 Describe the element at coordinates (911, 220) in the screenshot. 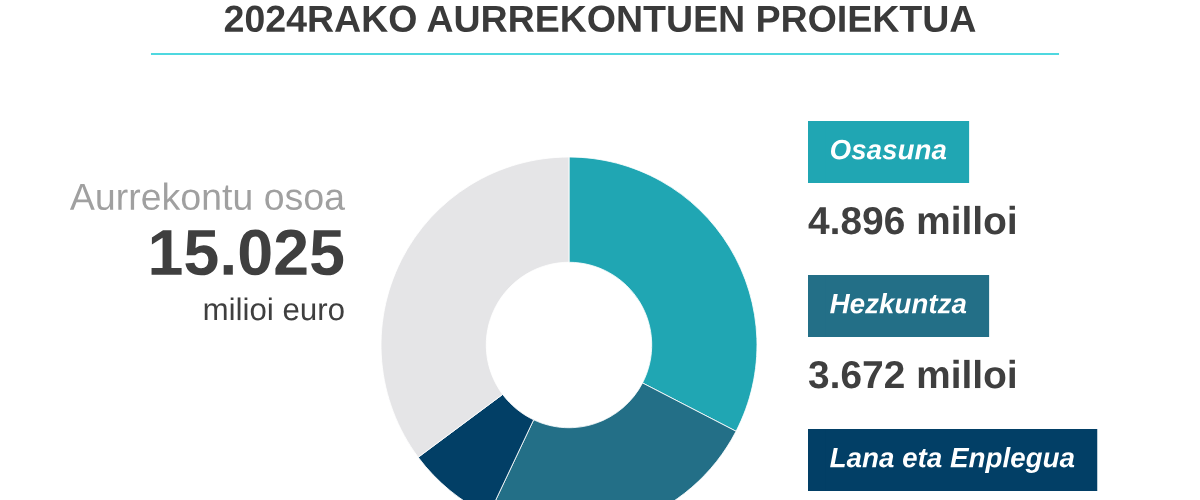

I see `data-label: 4.896 milloi` at that location.